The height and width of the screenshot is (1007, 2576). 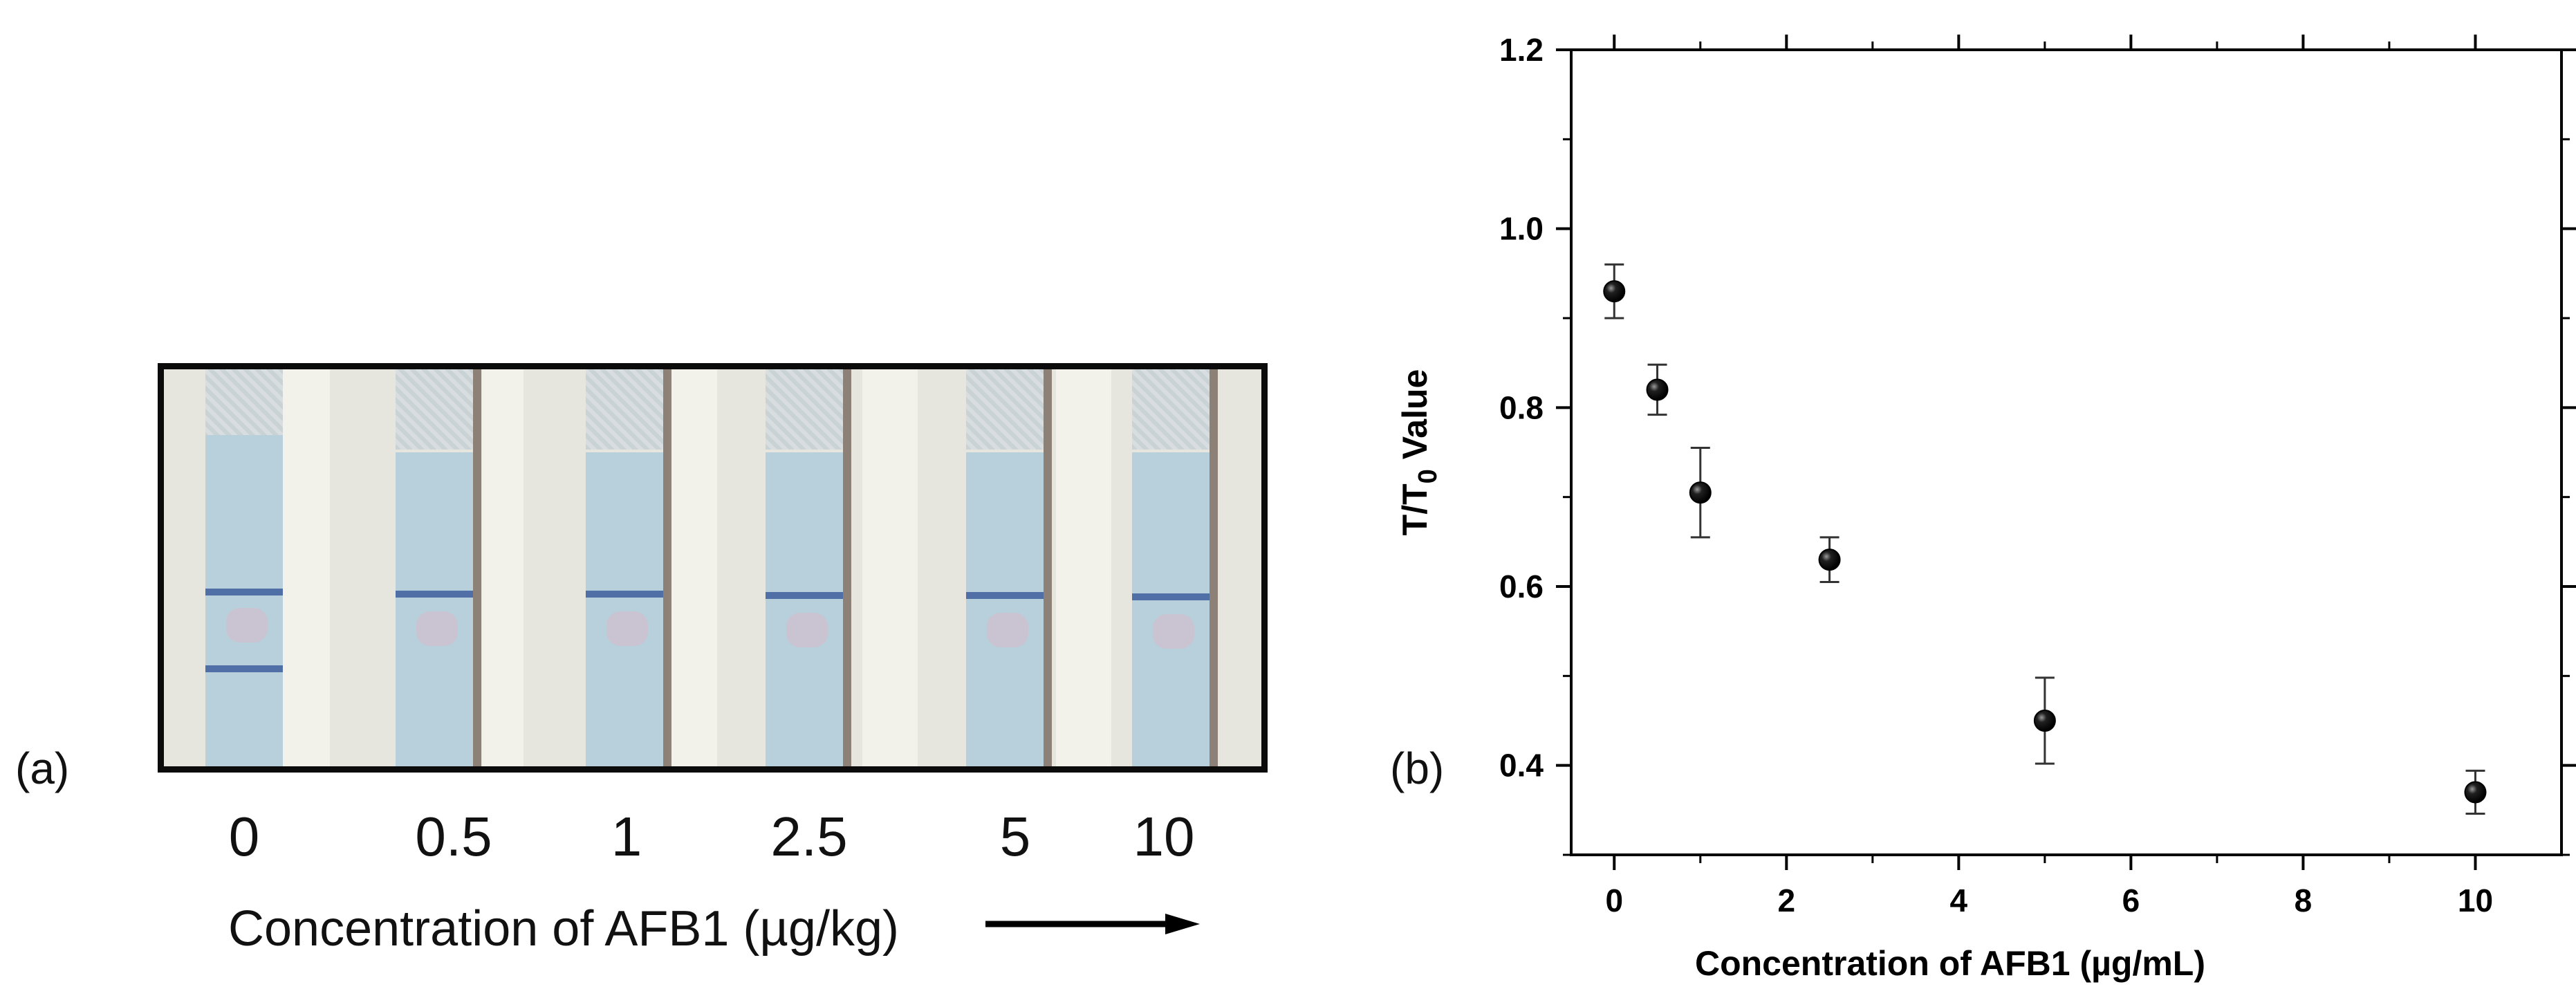 I want to click on y-tick-label: 0.4, so click(x=1522, y=766).